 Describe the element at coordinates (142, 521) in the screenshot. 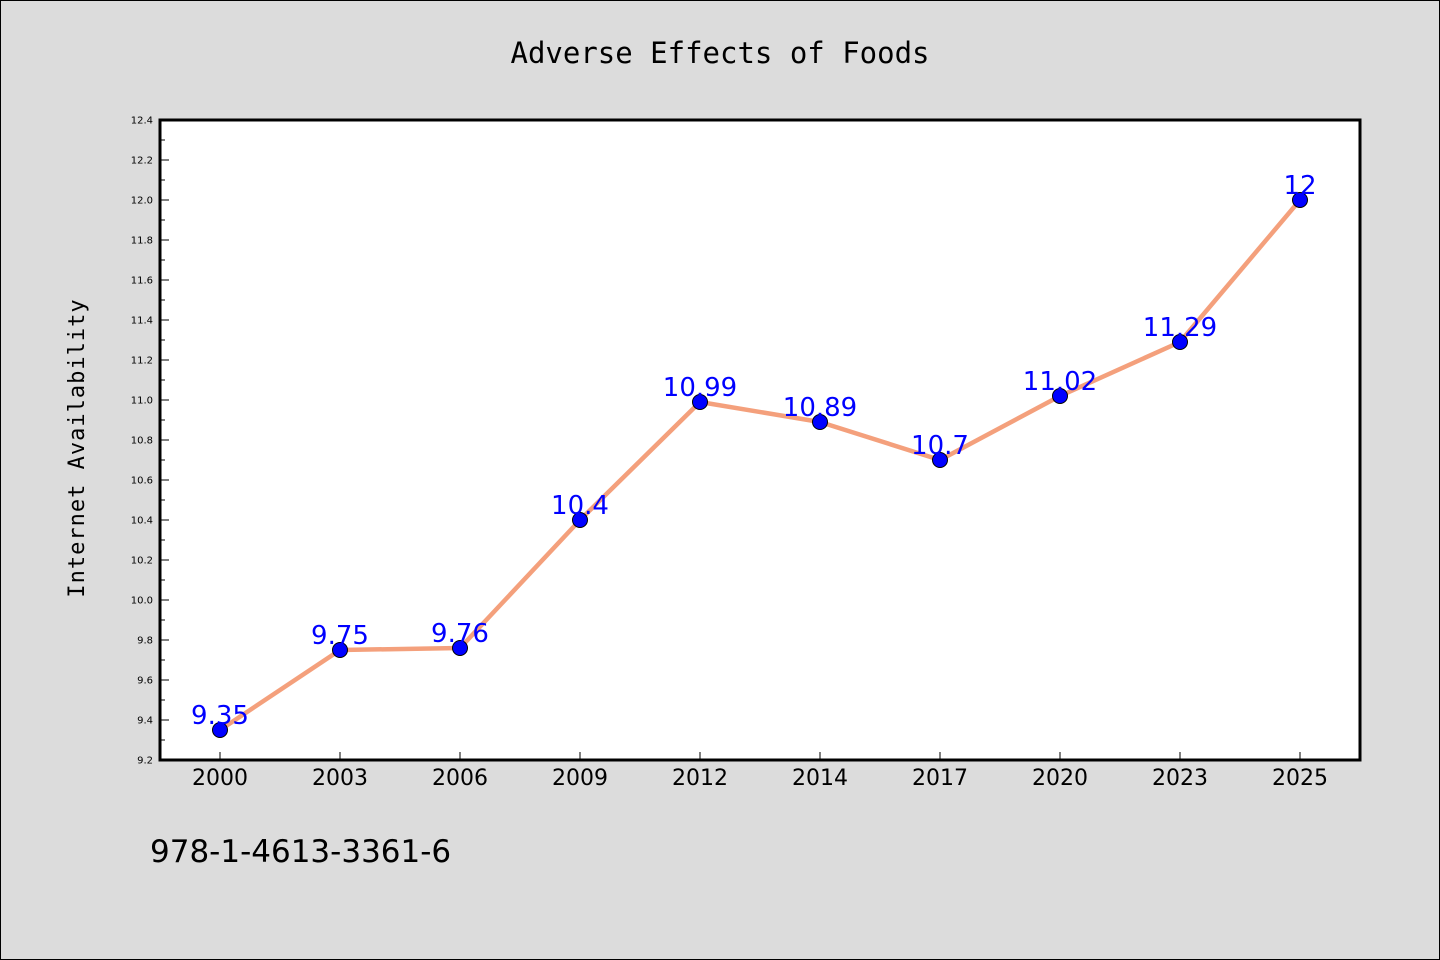

I see `y-tick-label: 10.4` at that location.